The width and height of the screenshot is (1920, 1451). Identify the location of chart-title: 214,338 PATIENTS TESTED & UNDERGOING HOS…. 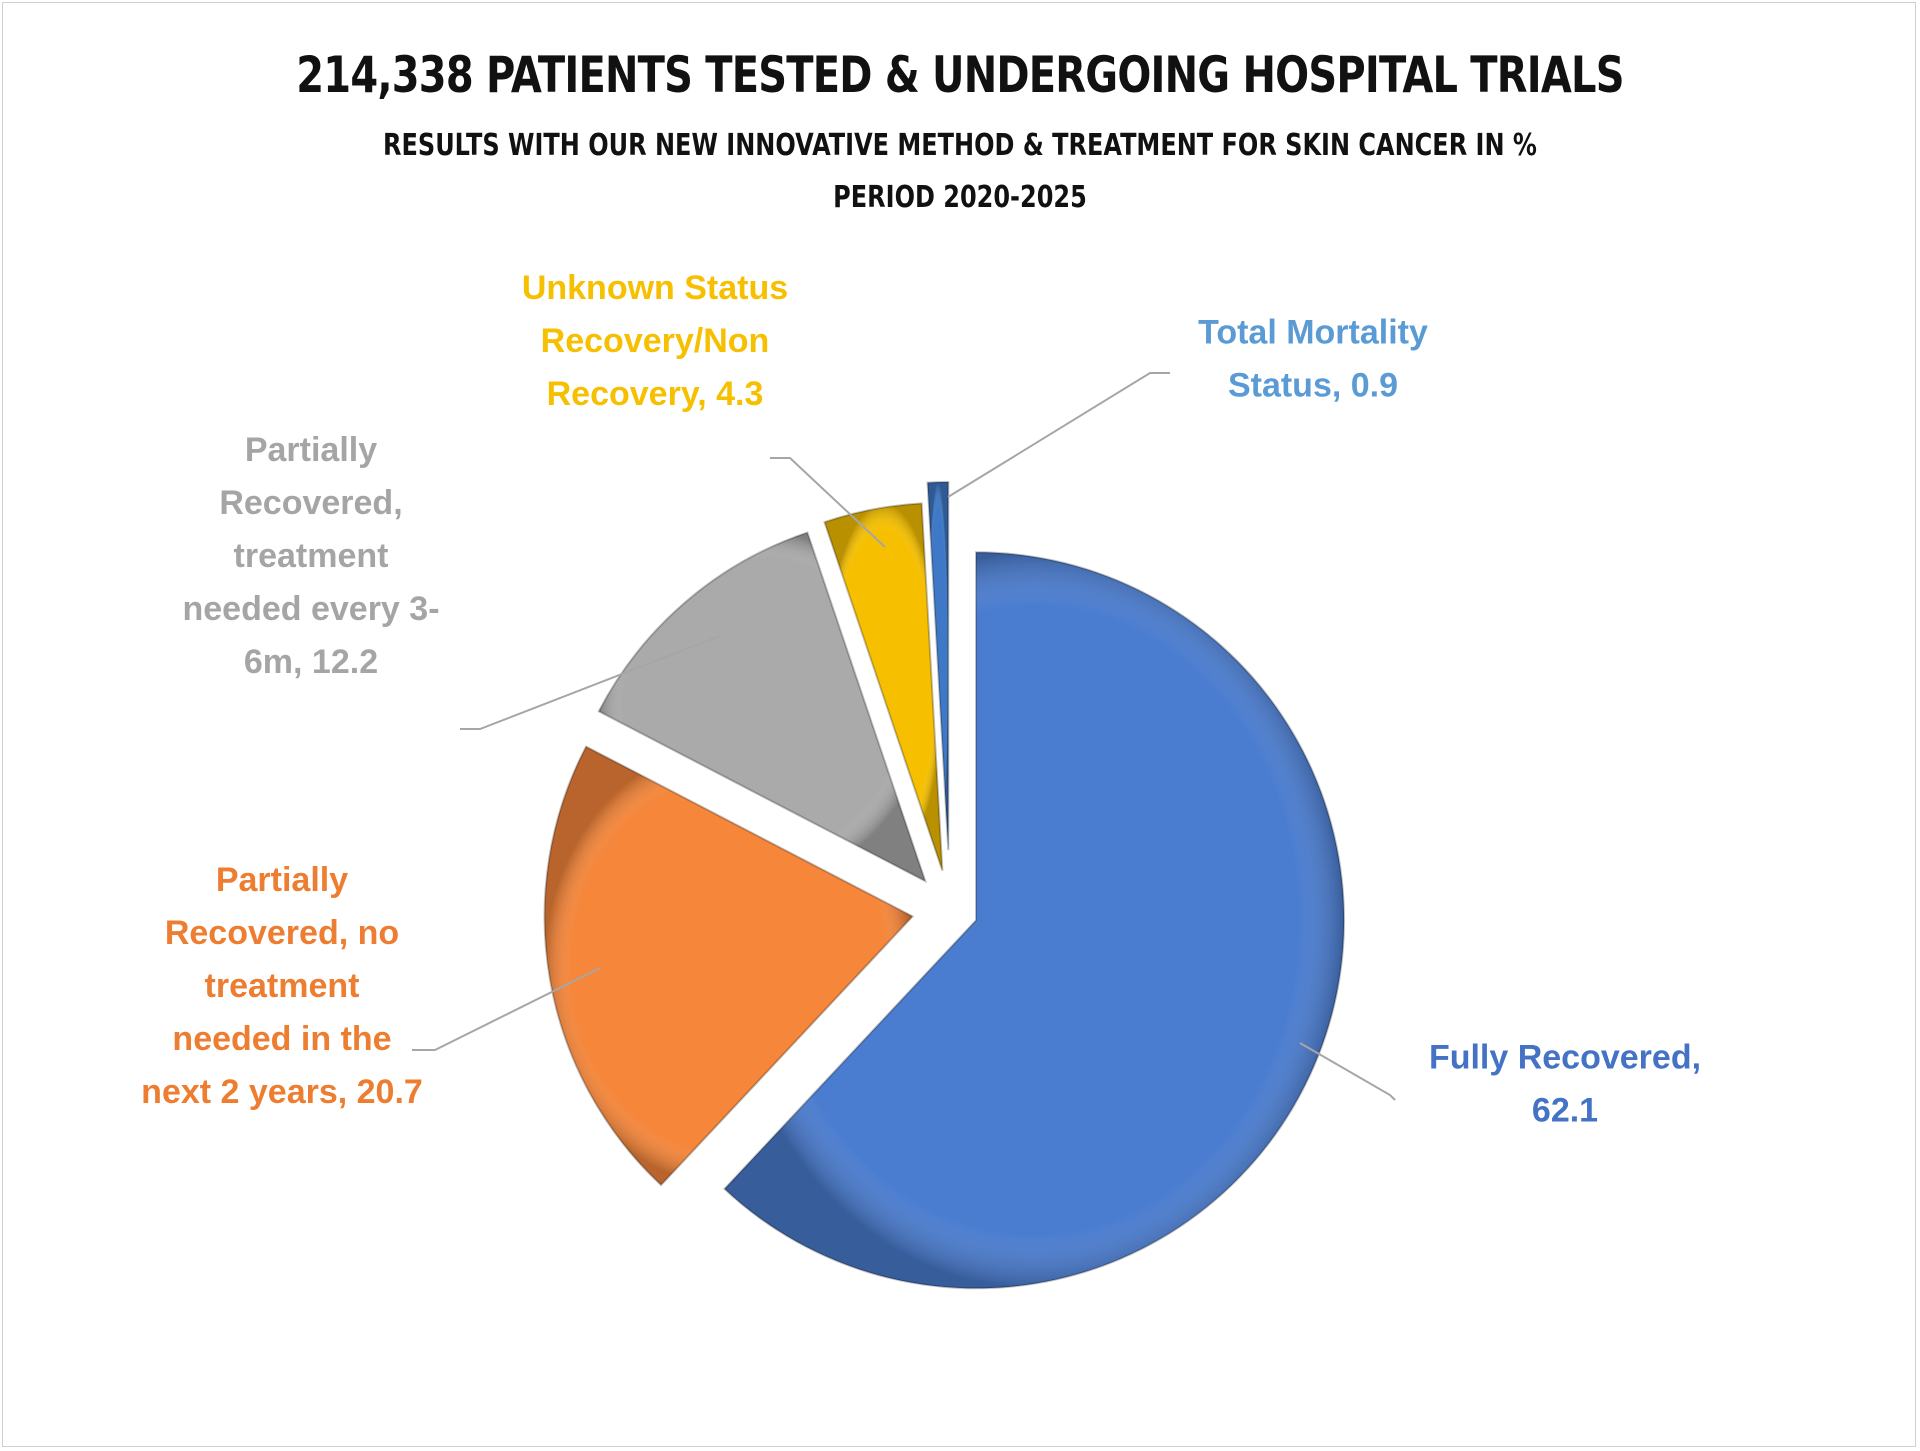
(960, 75).